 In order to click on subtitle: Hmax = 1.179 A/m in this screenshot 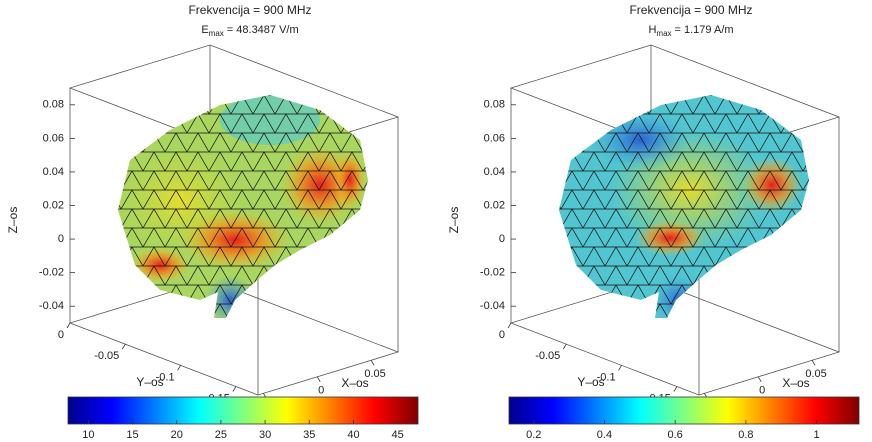, I will do `click(690, 31)`.